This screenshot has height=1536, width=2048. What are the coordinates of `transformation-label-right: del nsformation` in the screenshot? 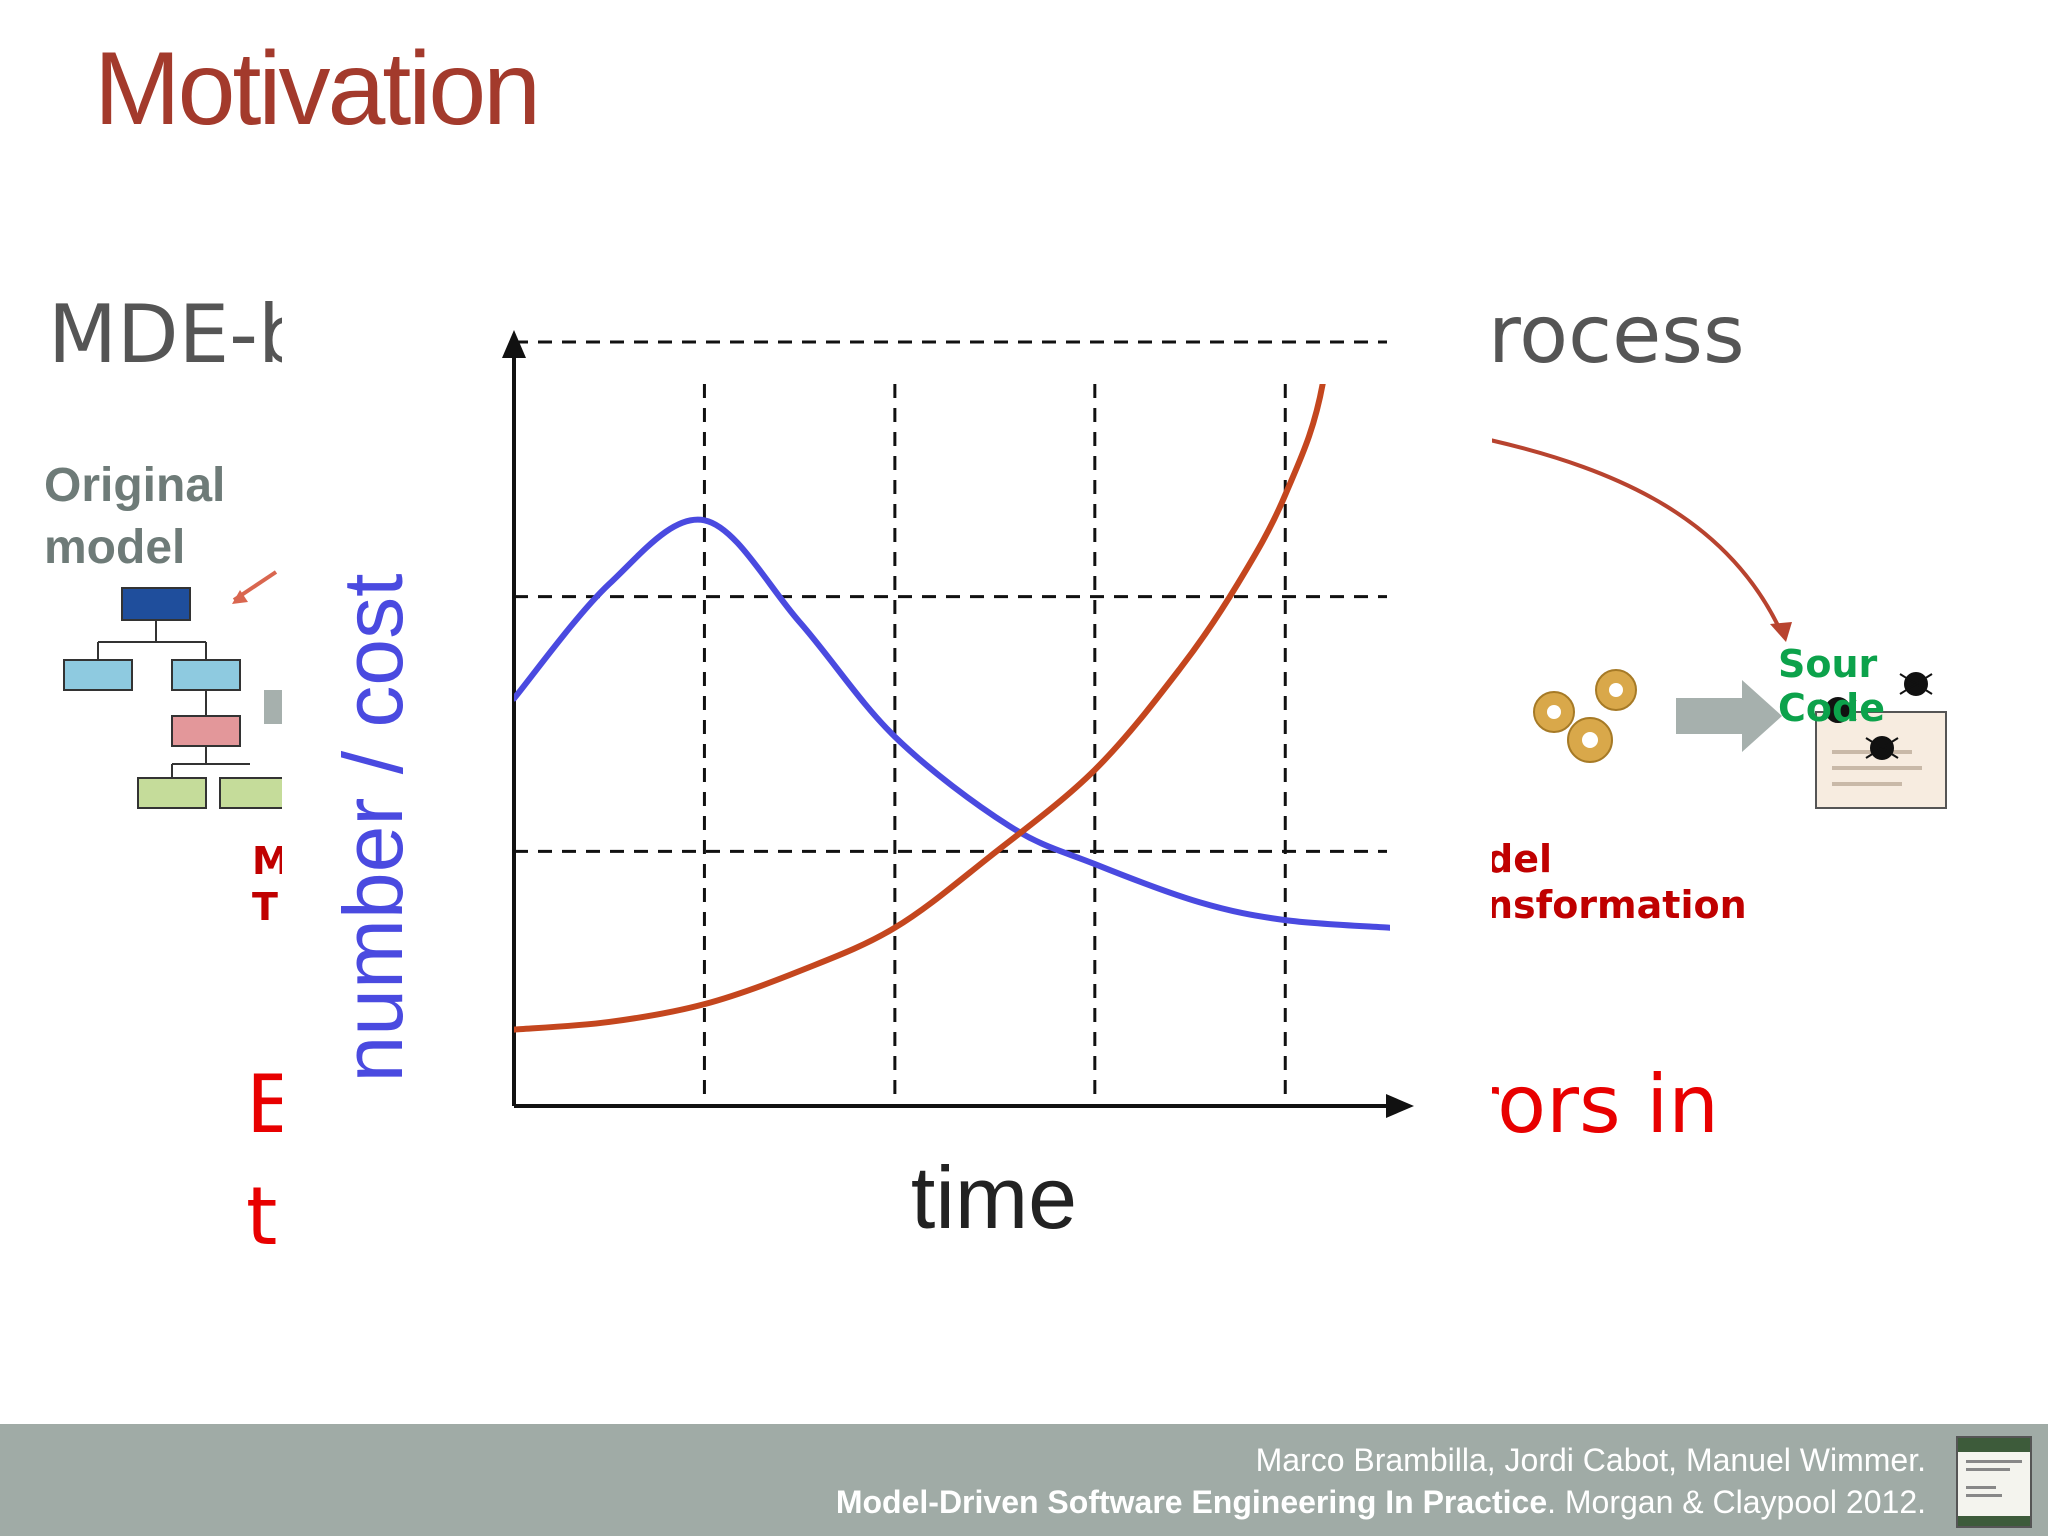 It's located at (1616, 882).